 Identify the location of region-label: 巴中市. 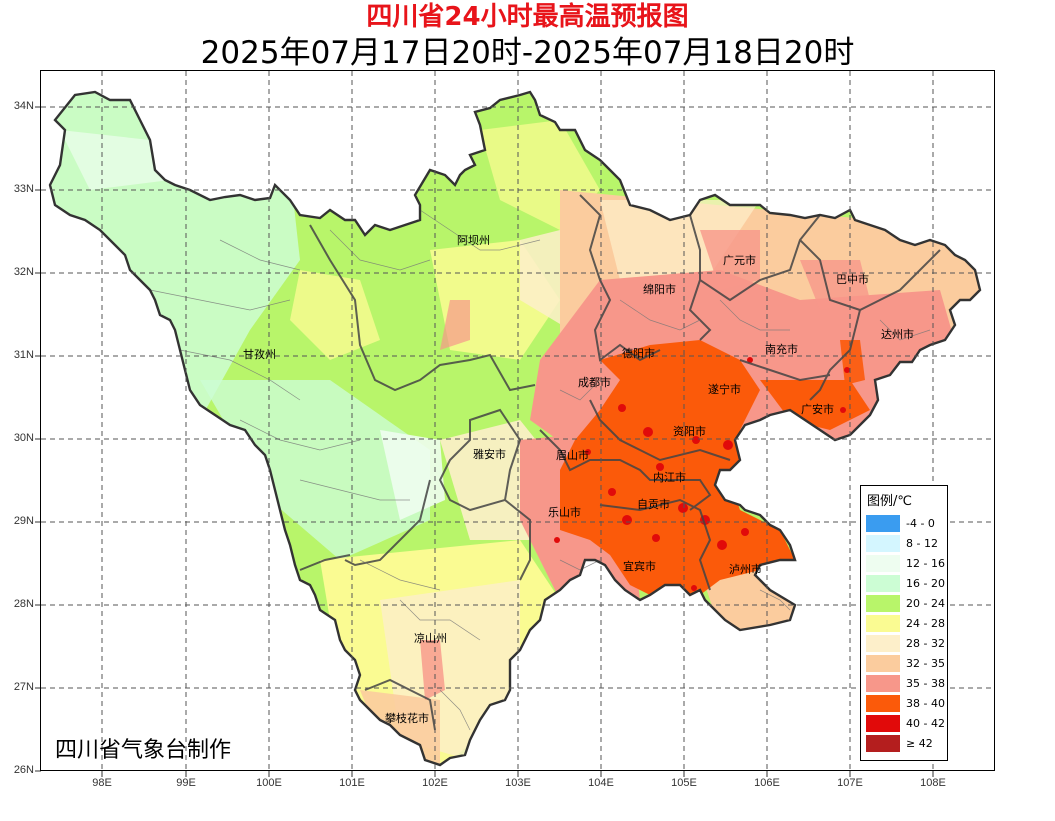
(852, 279).